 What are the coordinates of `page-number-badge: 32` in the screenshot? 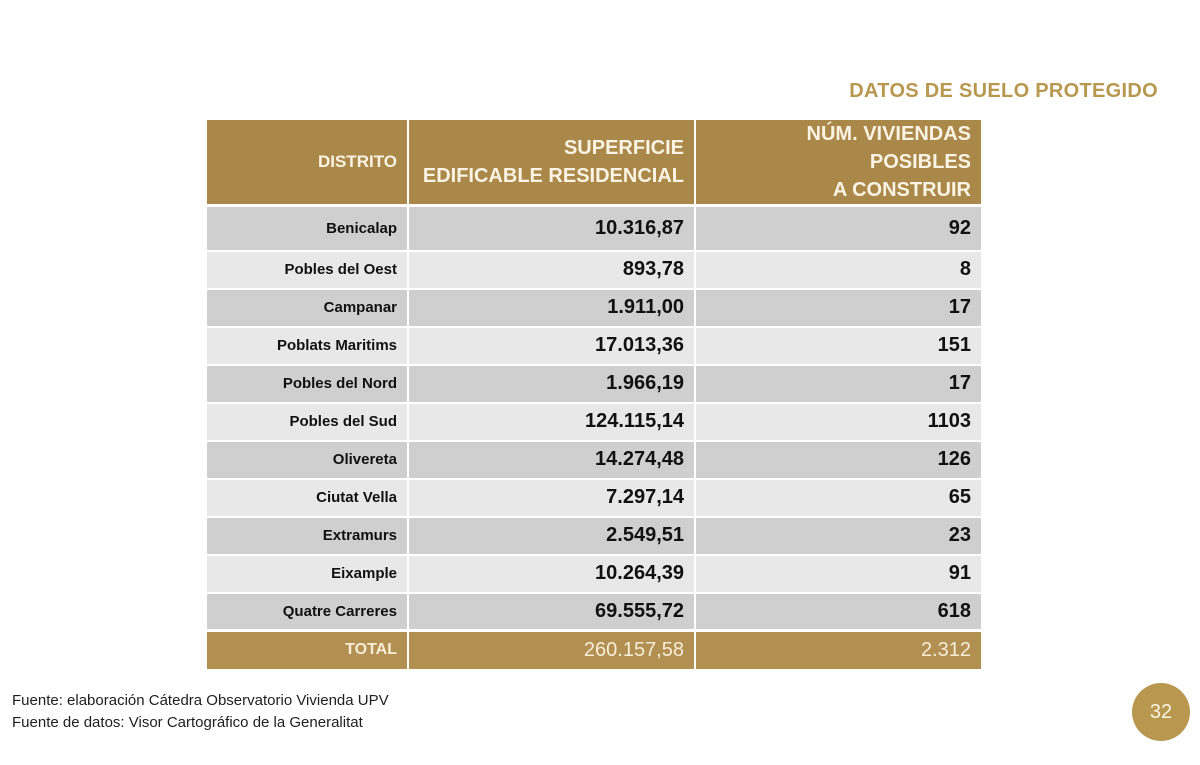 It's located at (1161, 712).